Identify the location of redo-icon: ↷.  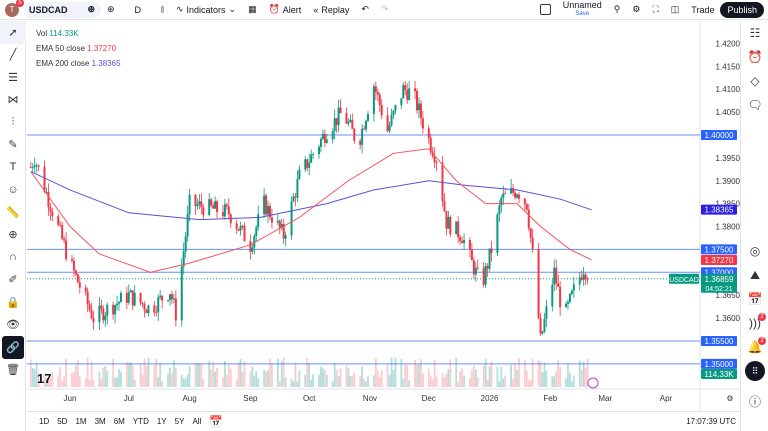
(384, 9).